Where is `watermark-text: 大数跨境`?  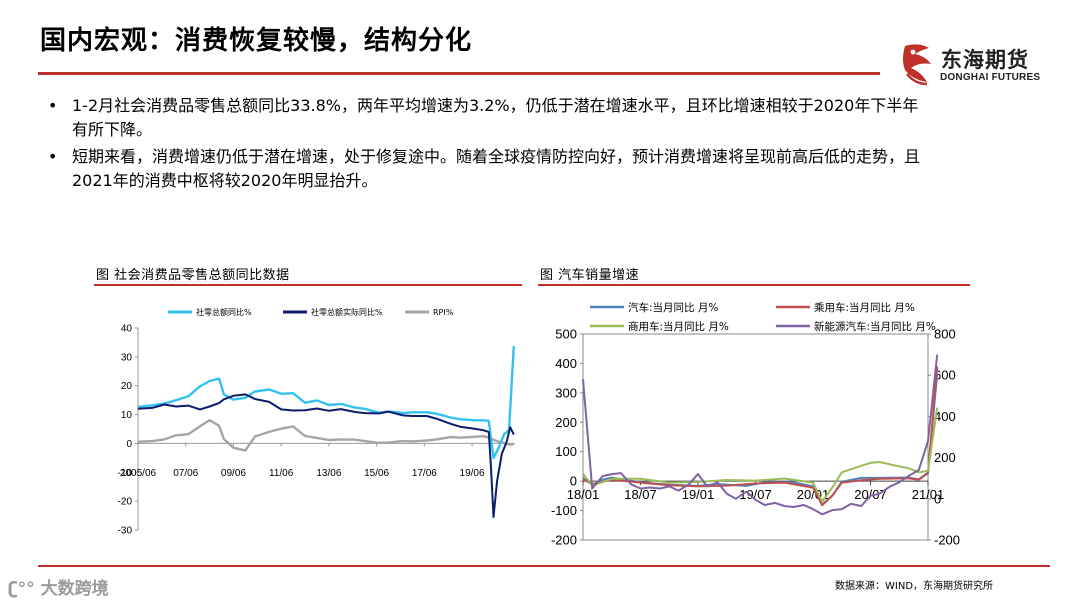
watermark-text: 大数跨境 is located at coordinates (74, 589).